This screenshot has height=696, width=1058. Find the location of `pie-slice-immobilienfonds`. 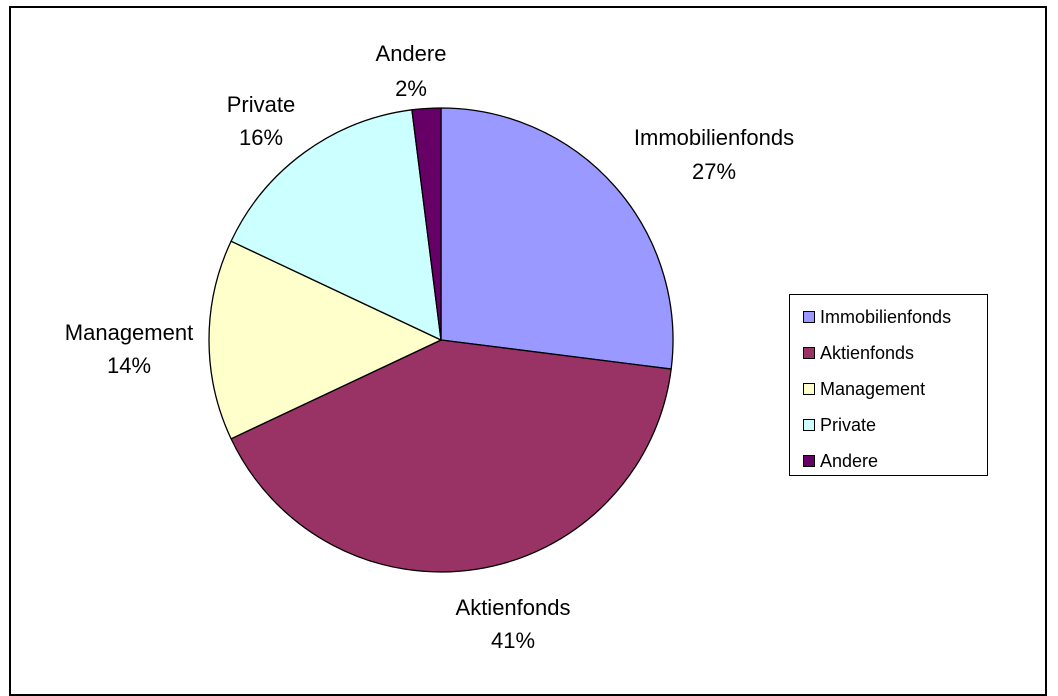

pie-slice-immobilienfonds is located at coordinates (557, 238).